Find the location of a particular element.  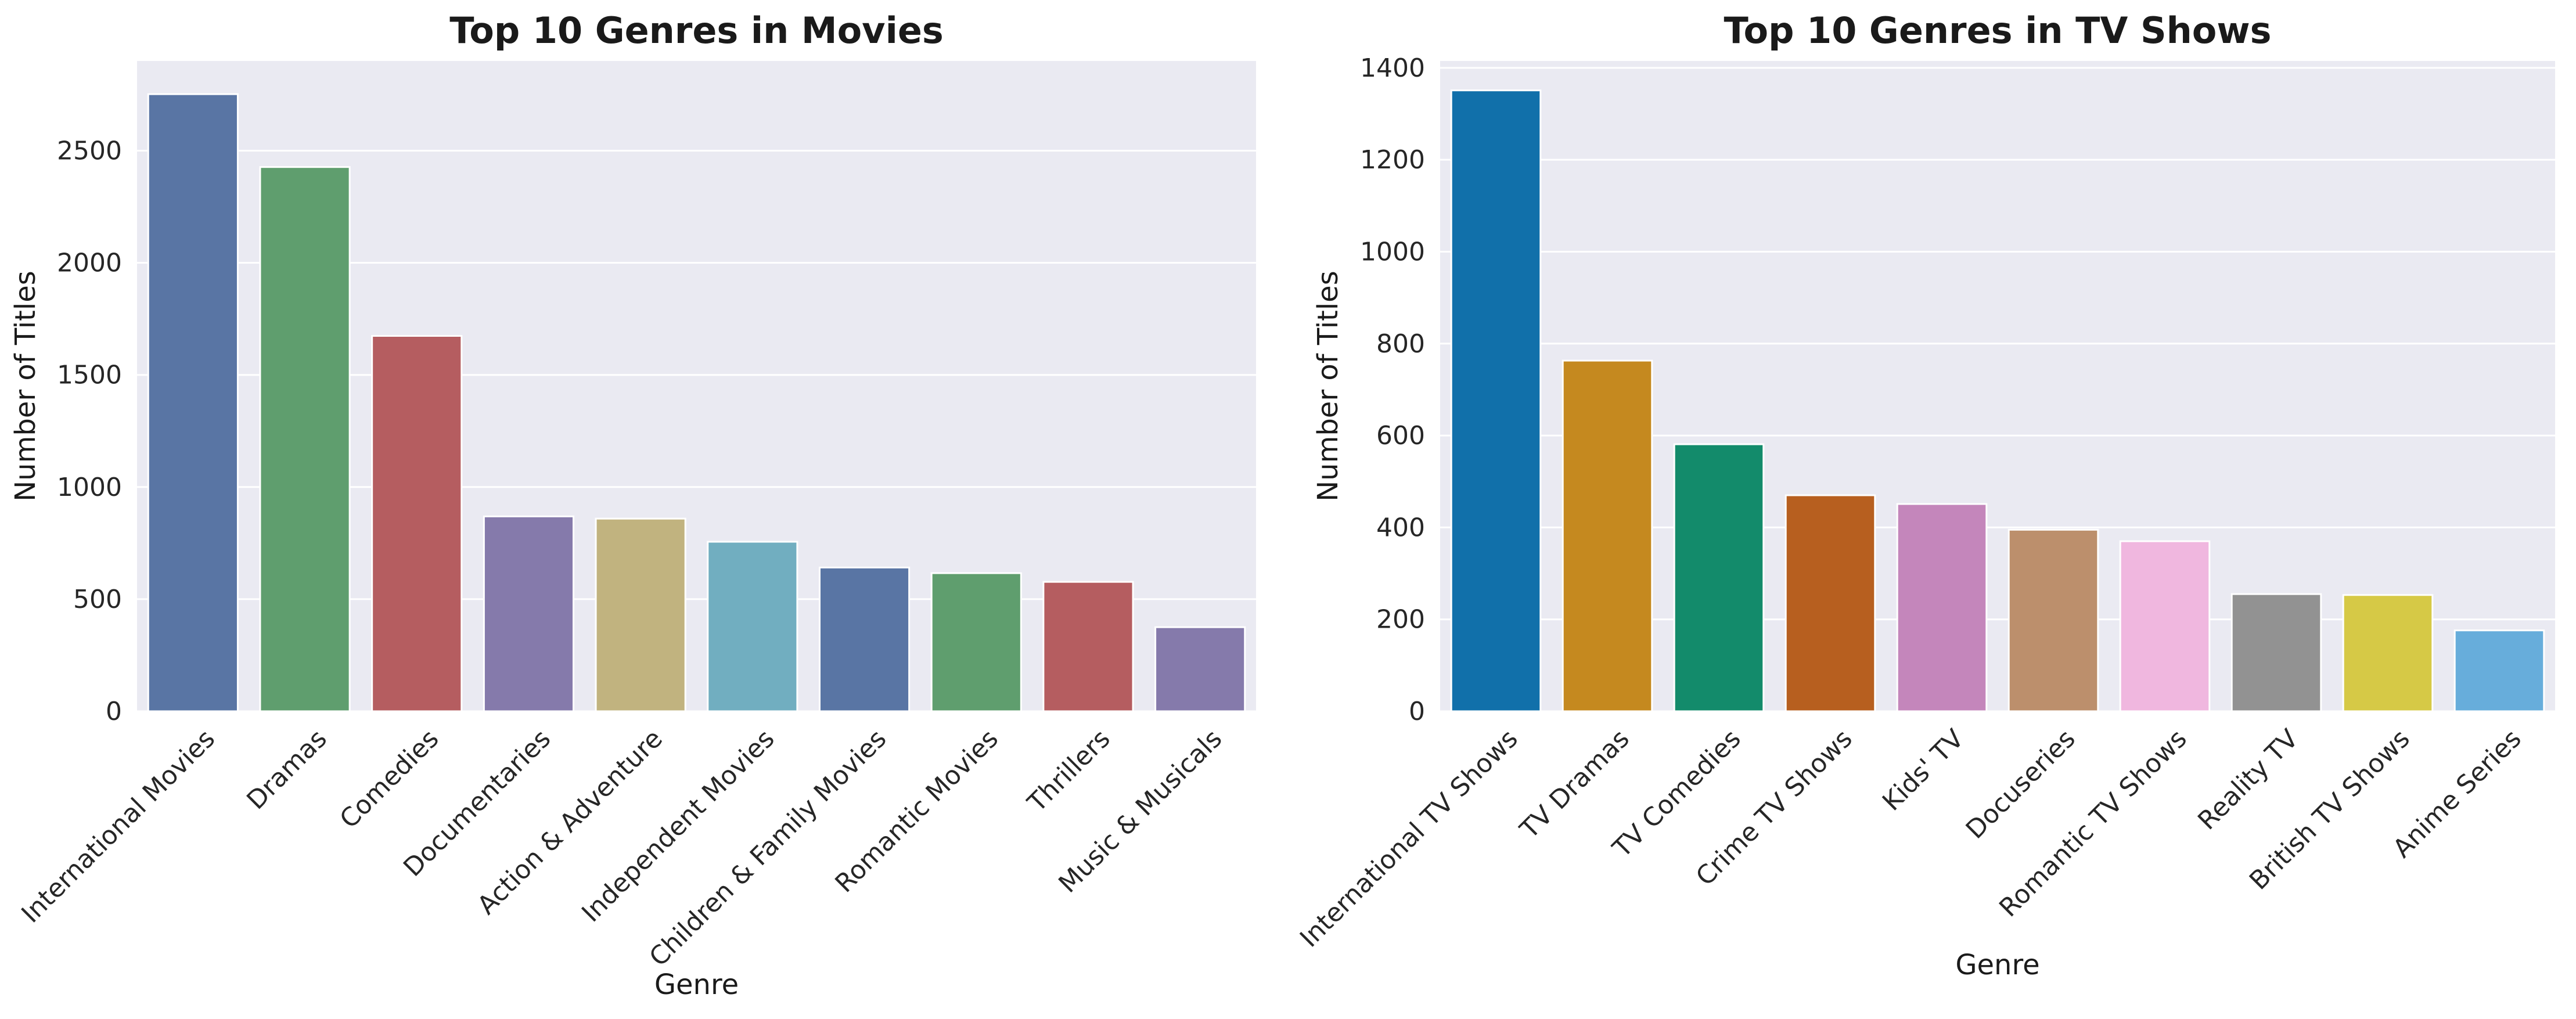

x-tick-label: Kids' TV is located at coordinates (1923, 770).